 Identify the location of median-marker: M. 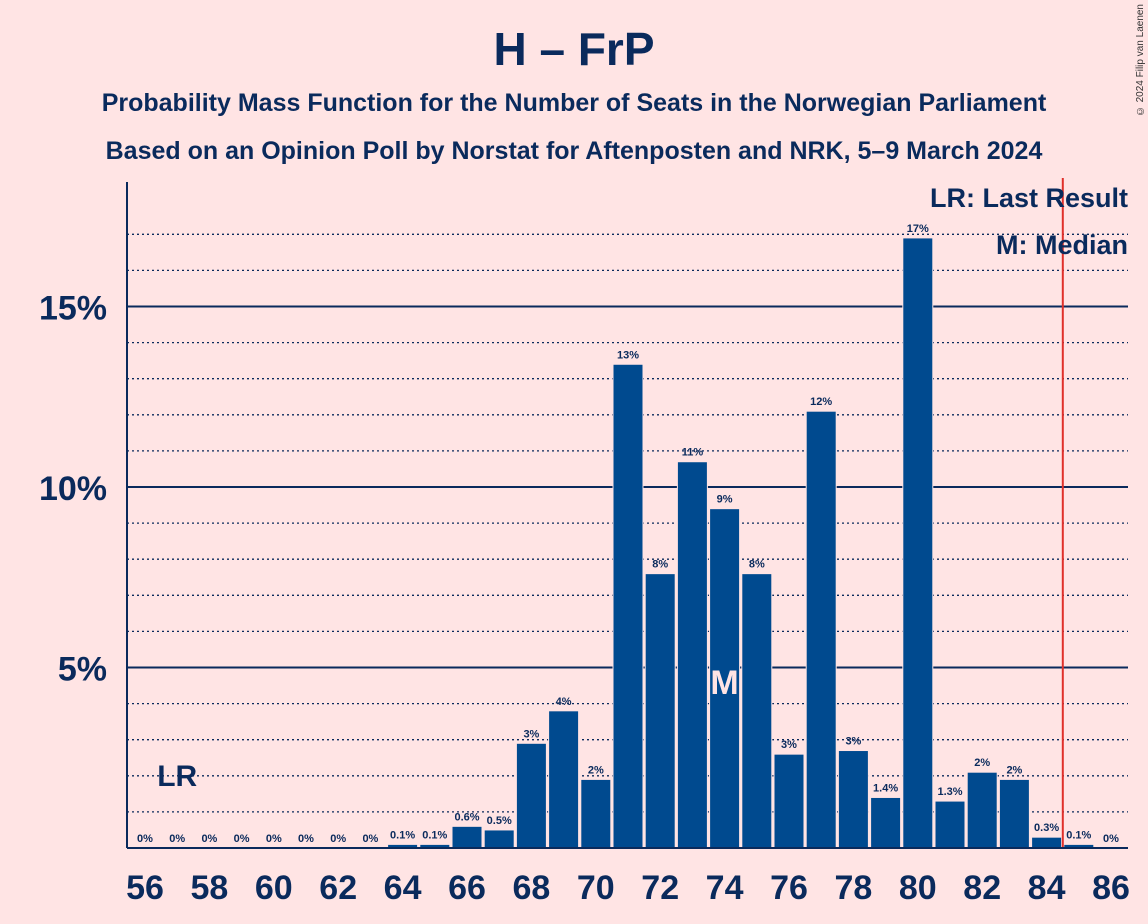
(724, 683).